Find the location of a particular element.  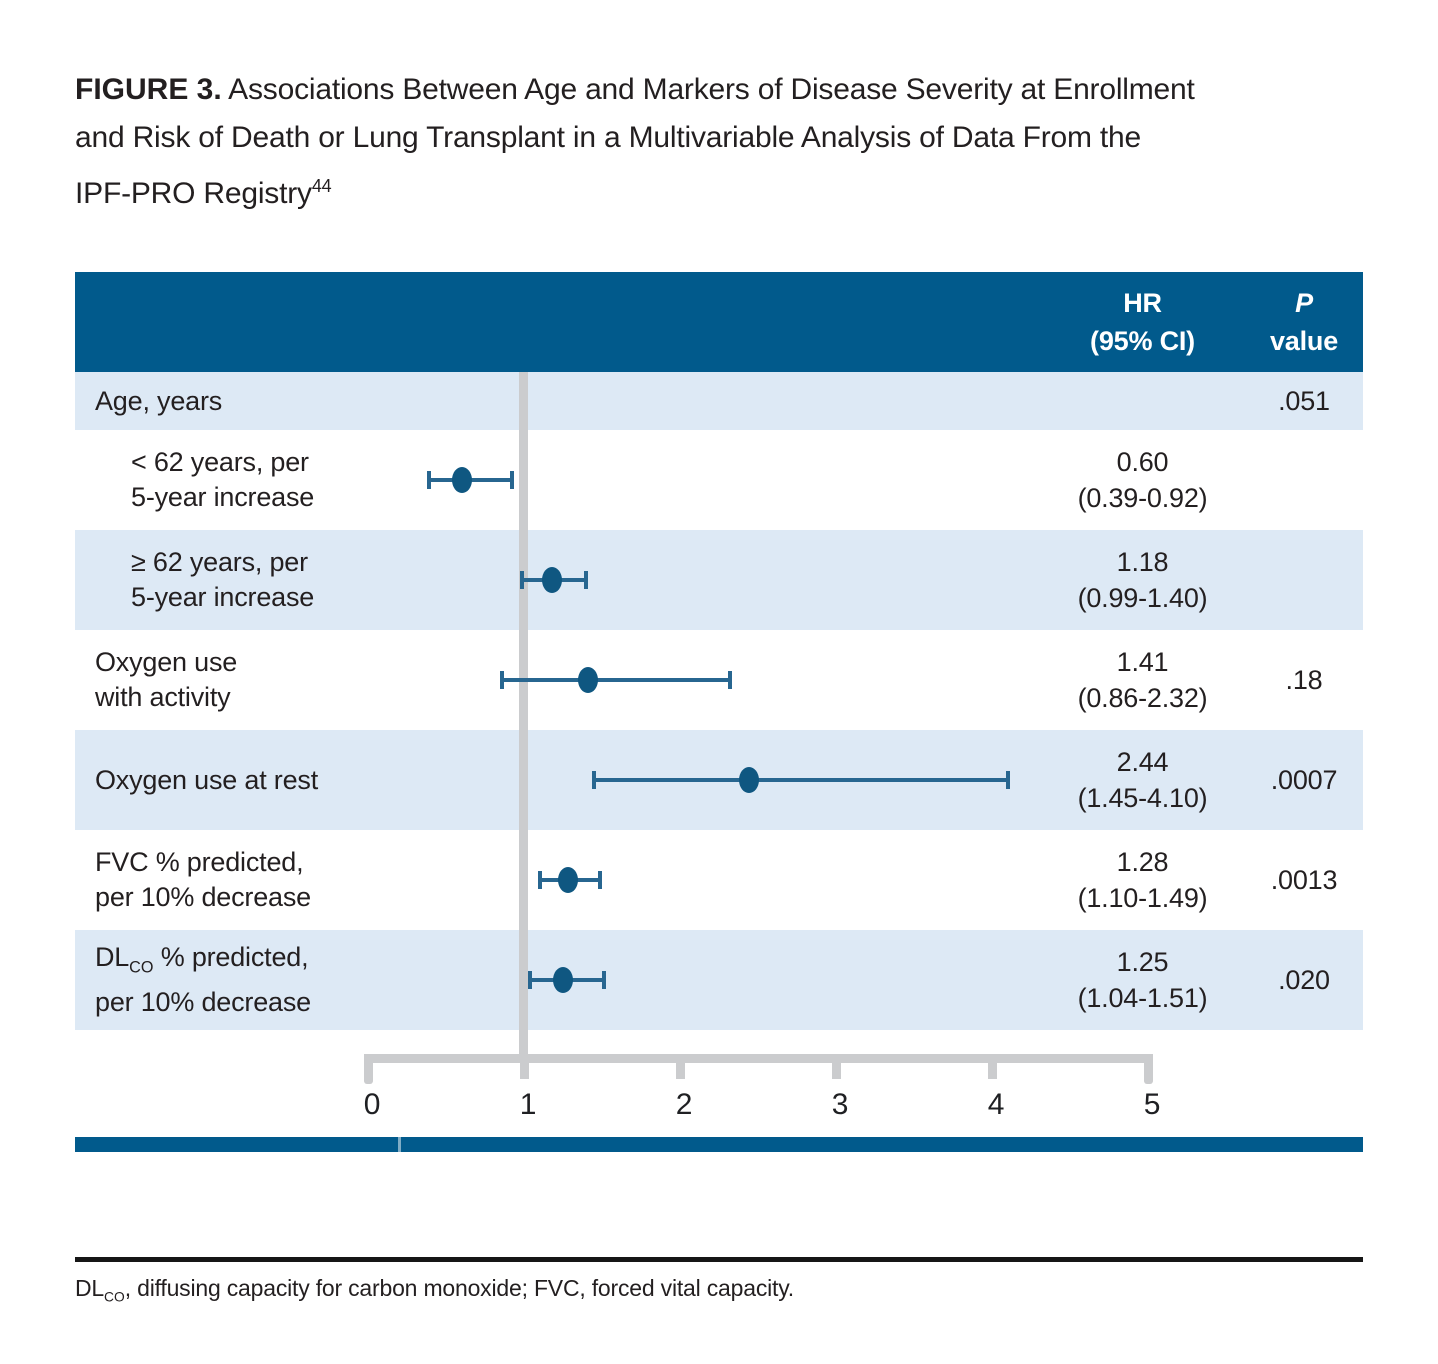

table-row: Age, years .051 is located at coordinates (719, 401).